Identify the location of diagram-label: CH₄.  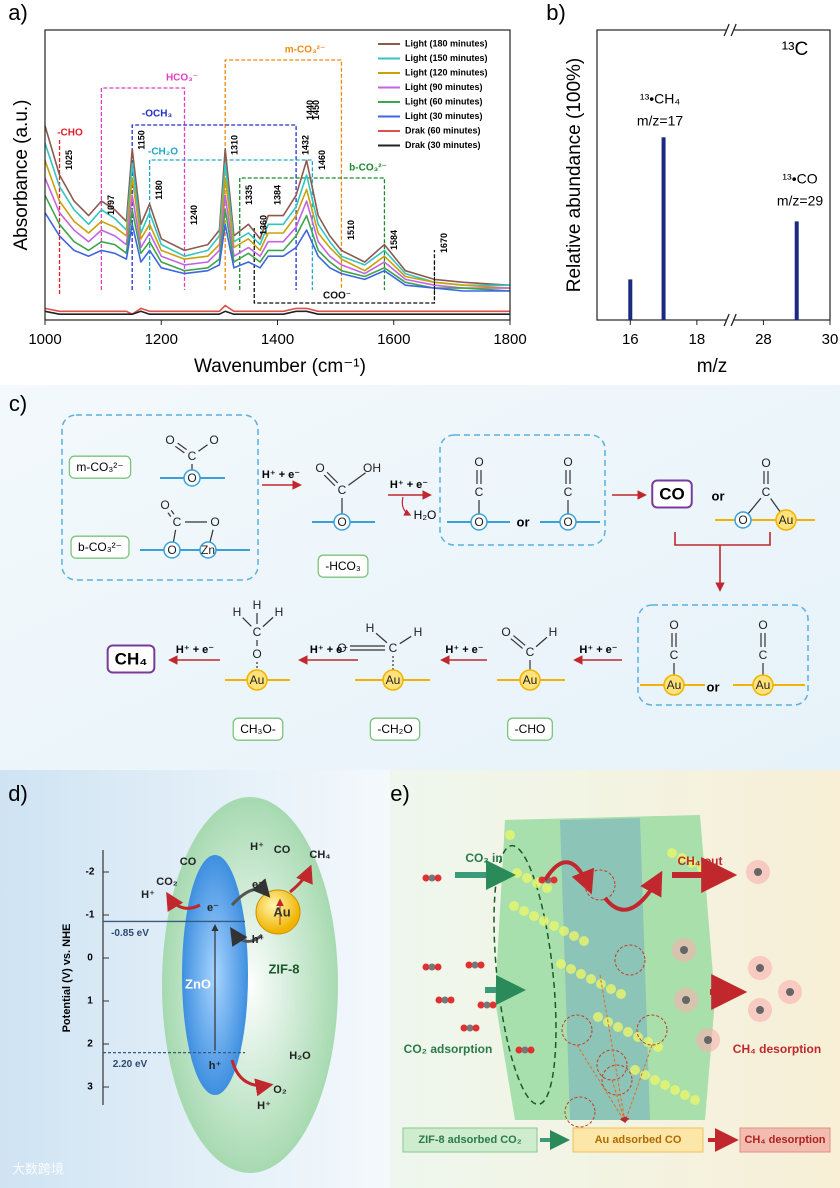
(319, 855).